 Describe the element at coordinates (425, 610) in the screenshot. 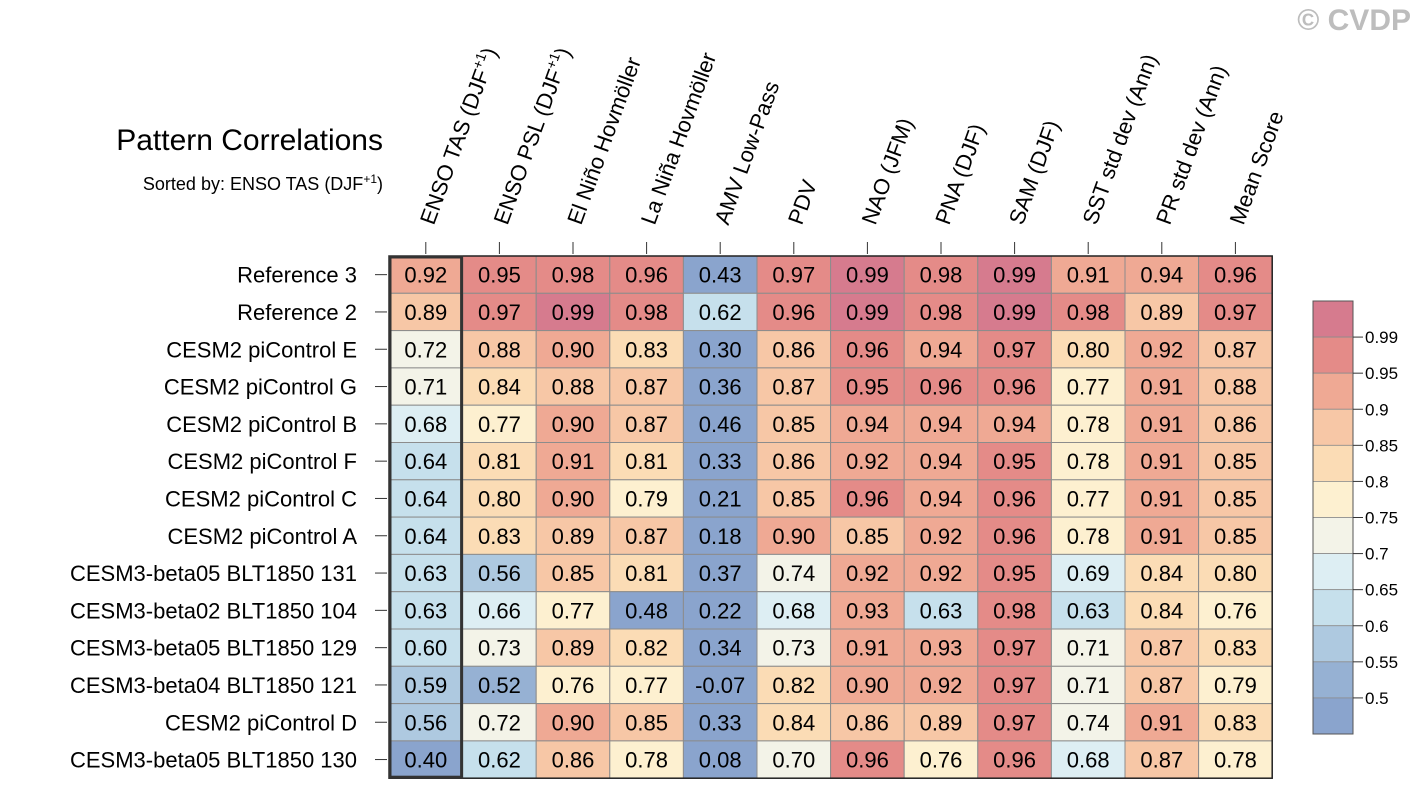

I see `cell-value: 0.63` at that location.